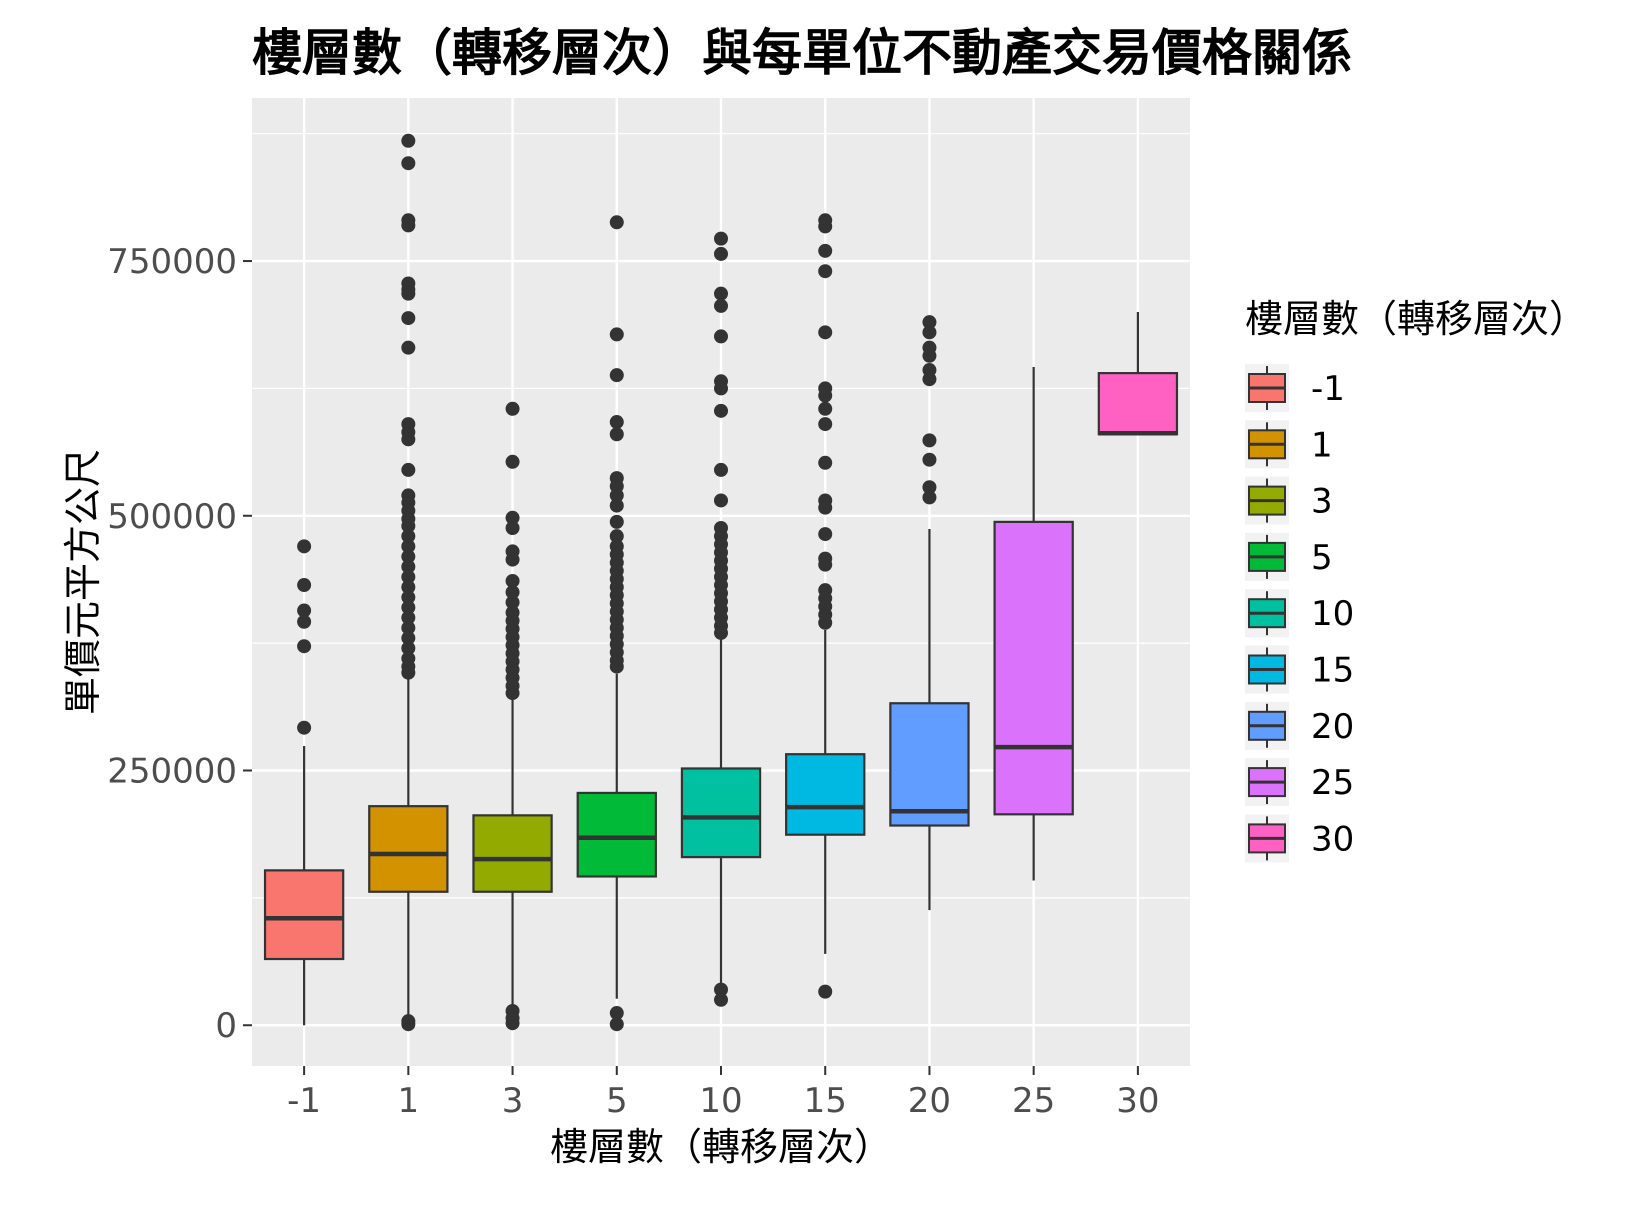 This screenshot has height=1208, width=1646. I want to click on legend-item: 3, so click(1289, 500).